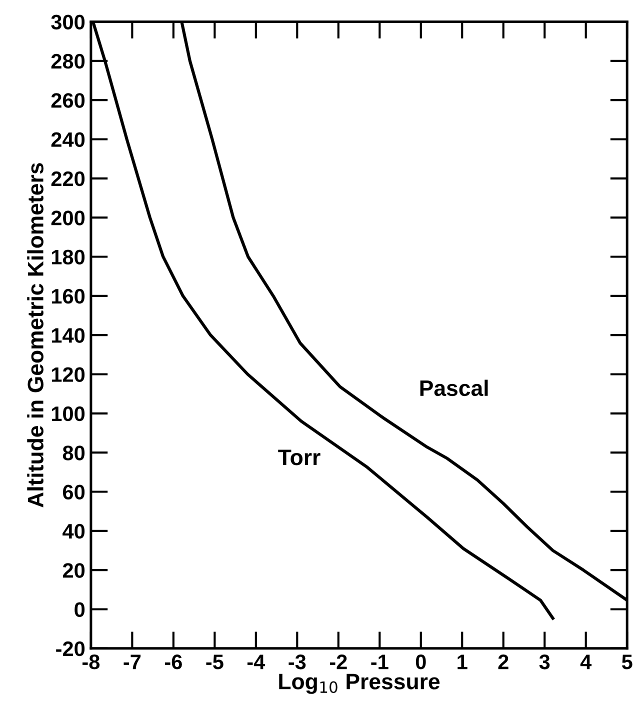 This screenshot has width=636, height=701. I want to click on x-tick-label: -8, so click(91, 662).